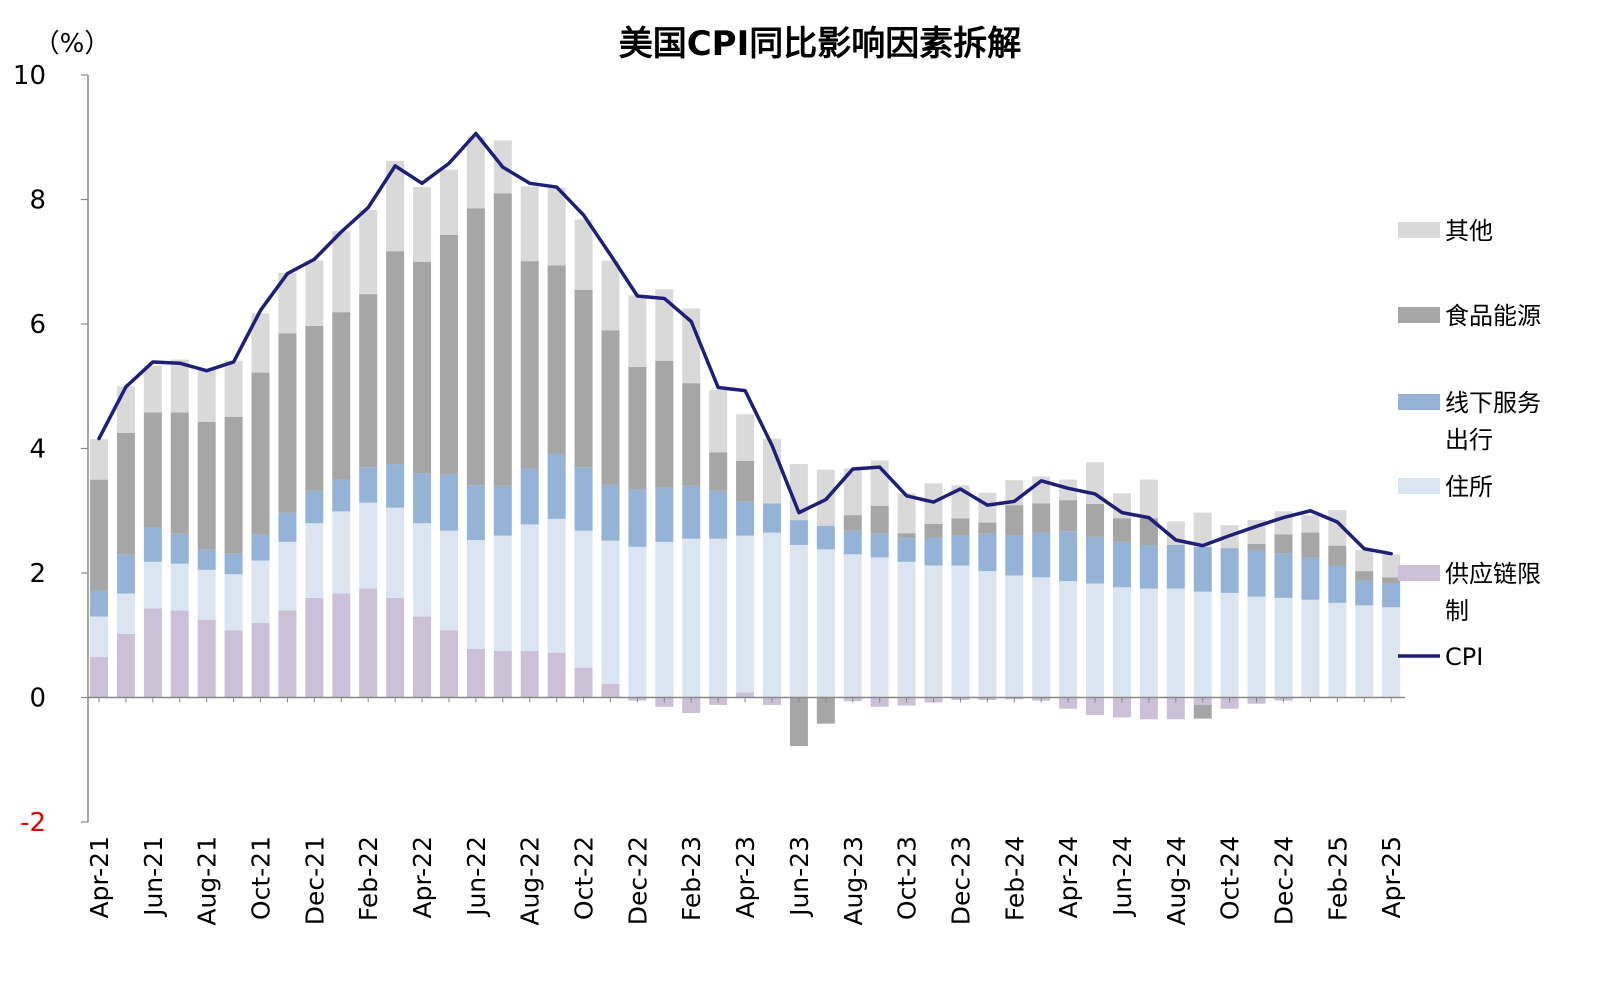  I want to click on x-tick-label: Oct-23, so click(907, 878).